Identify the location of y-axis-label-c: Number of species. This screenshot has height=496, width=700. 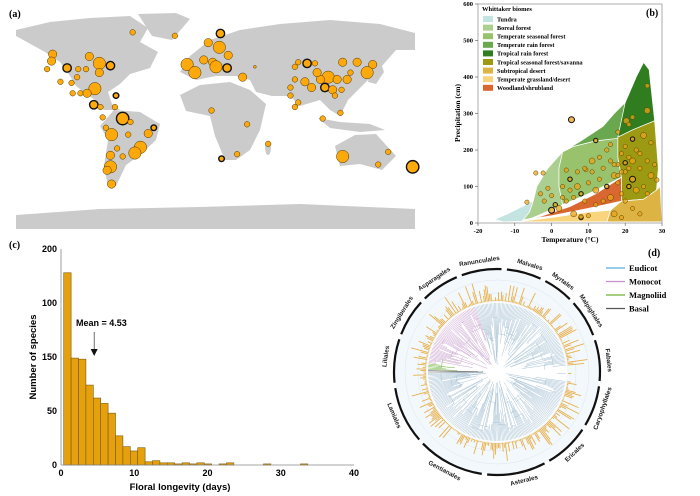
(33, 357).